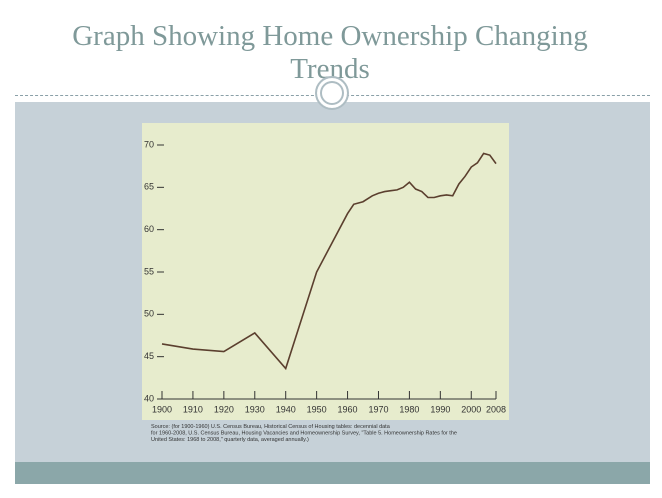  What do you see at coordinates (332, 93) in the screenshot?
I see `ornament` at bounding box center [332, 93].